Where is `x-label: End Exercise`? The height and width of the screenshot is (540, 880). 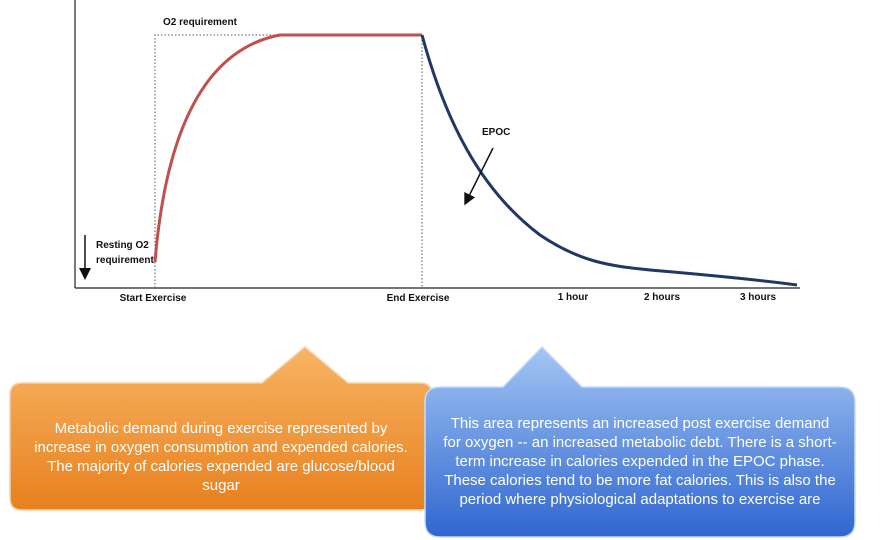 x-label: End Exercise is located at coordinates (418, 298).